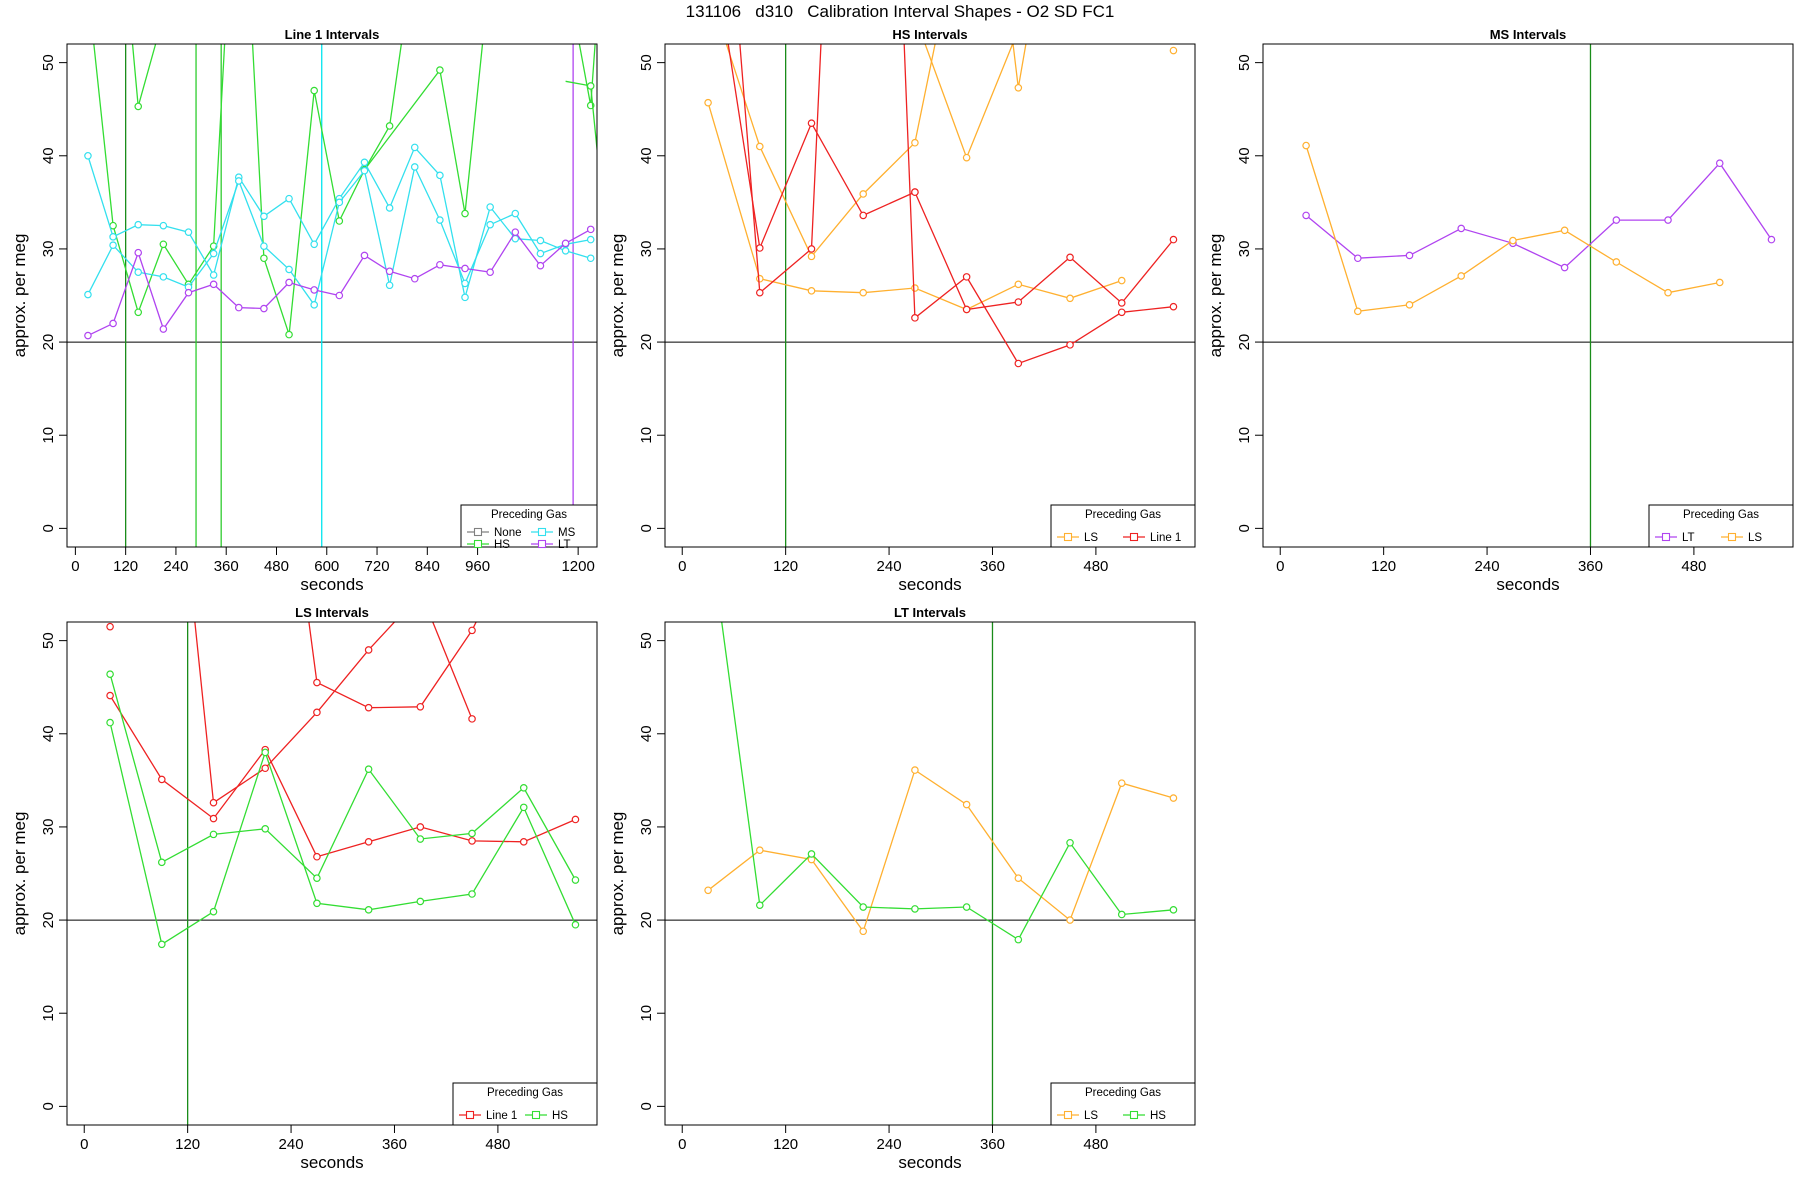 The width and height of the screenshot is (1800, 1200). I want to click on legend-label: Line 1, so click(1165, 538).